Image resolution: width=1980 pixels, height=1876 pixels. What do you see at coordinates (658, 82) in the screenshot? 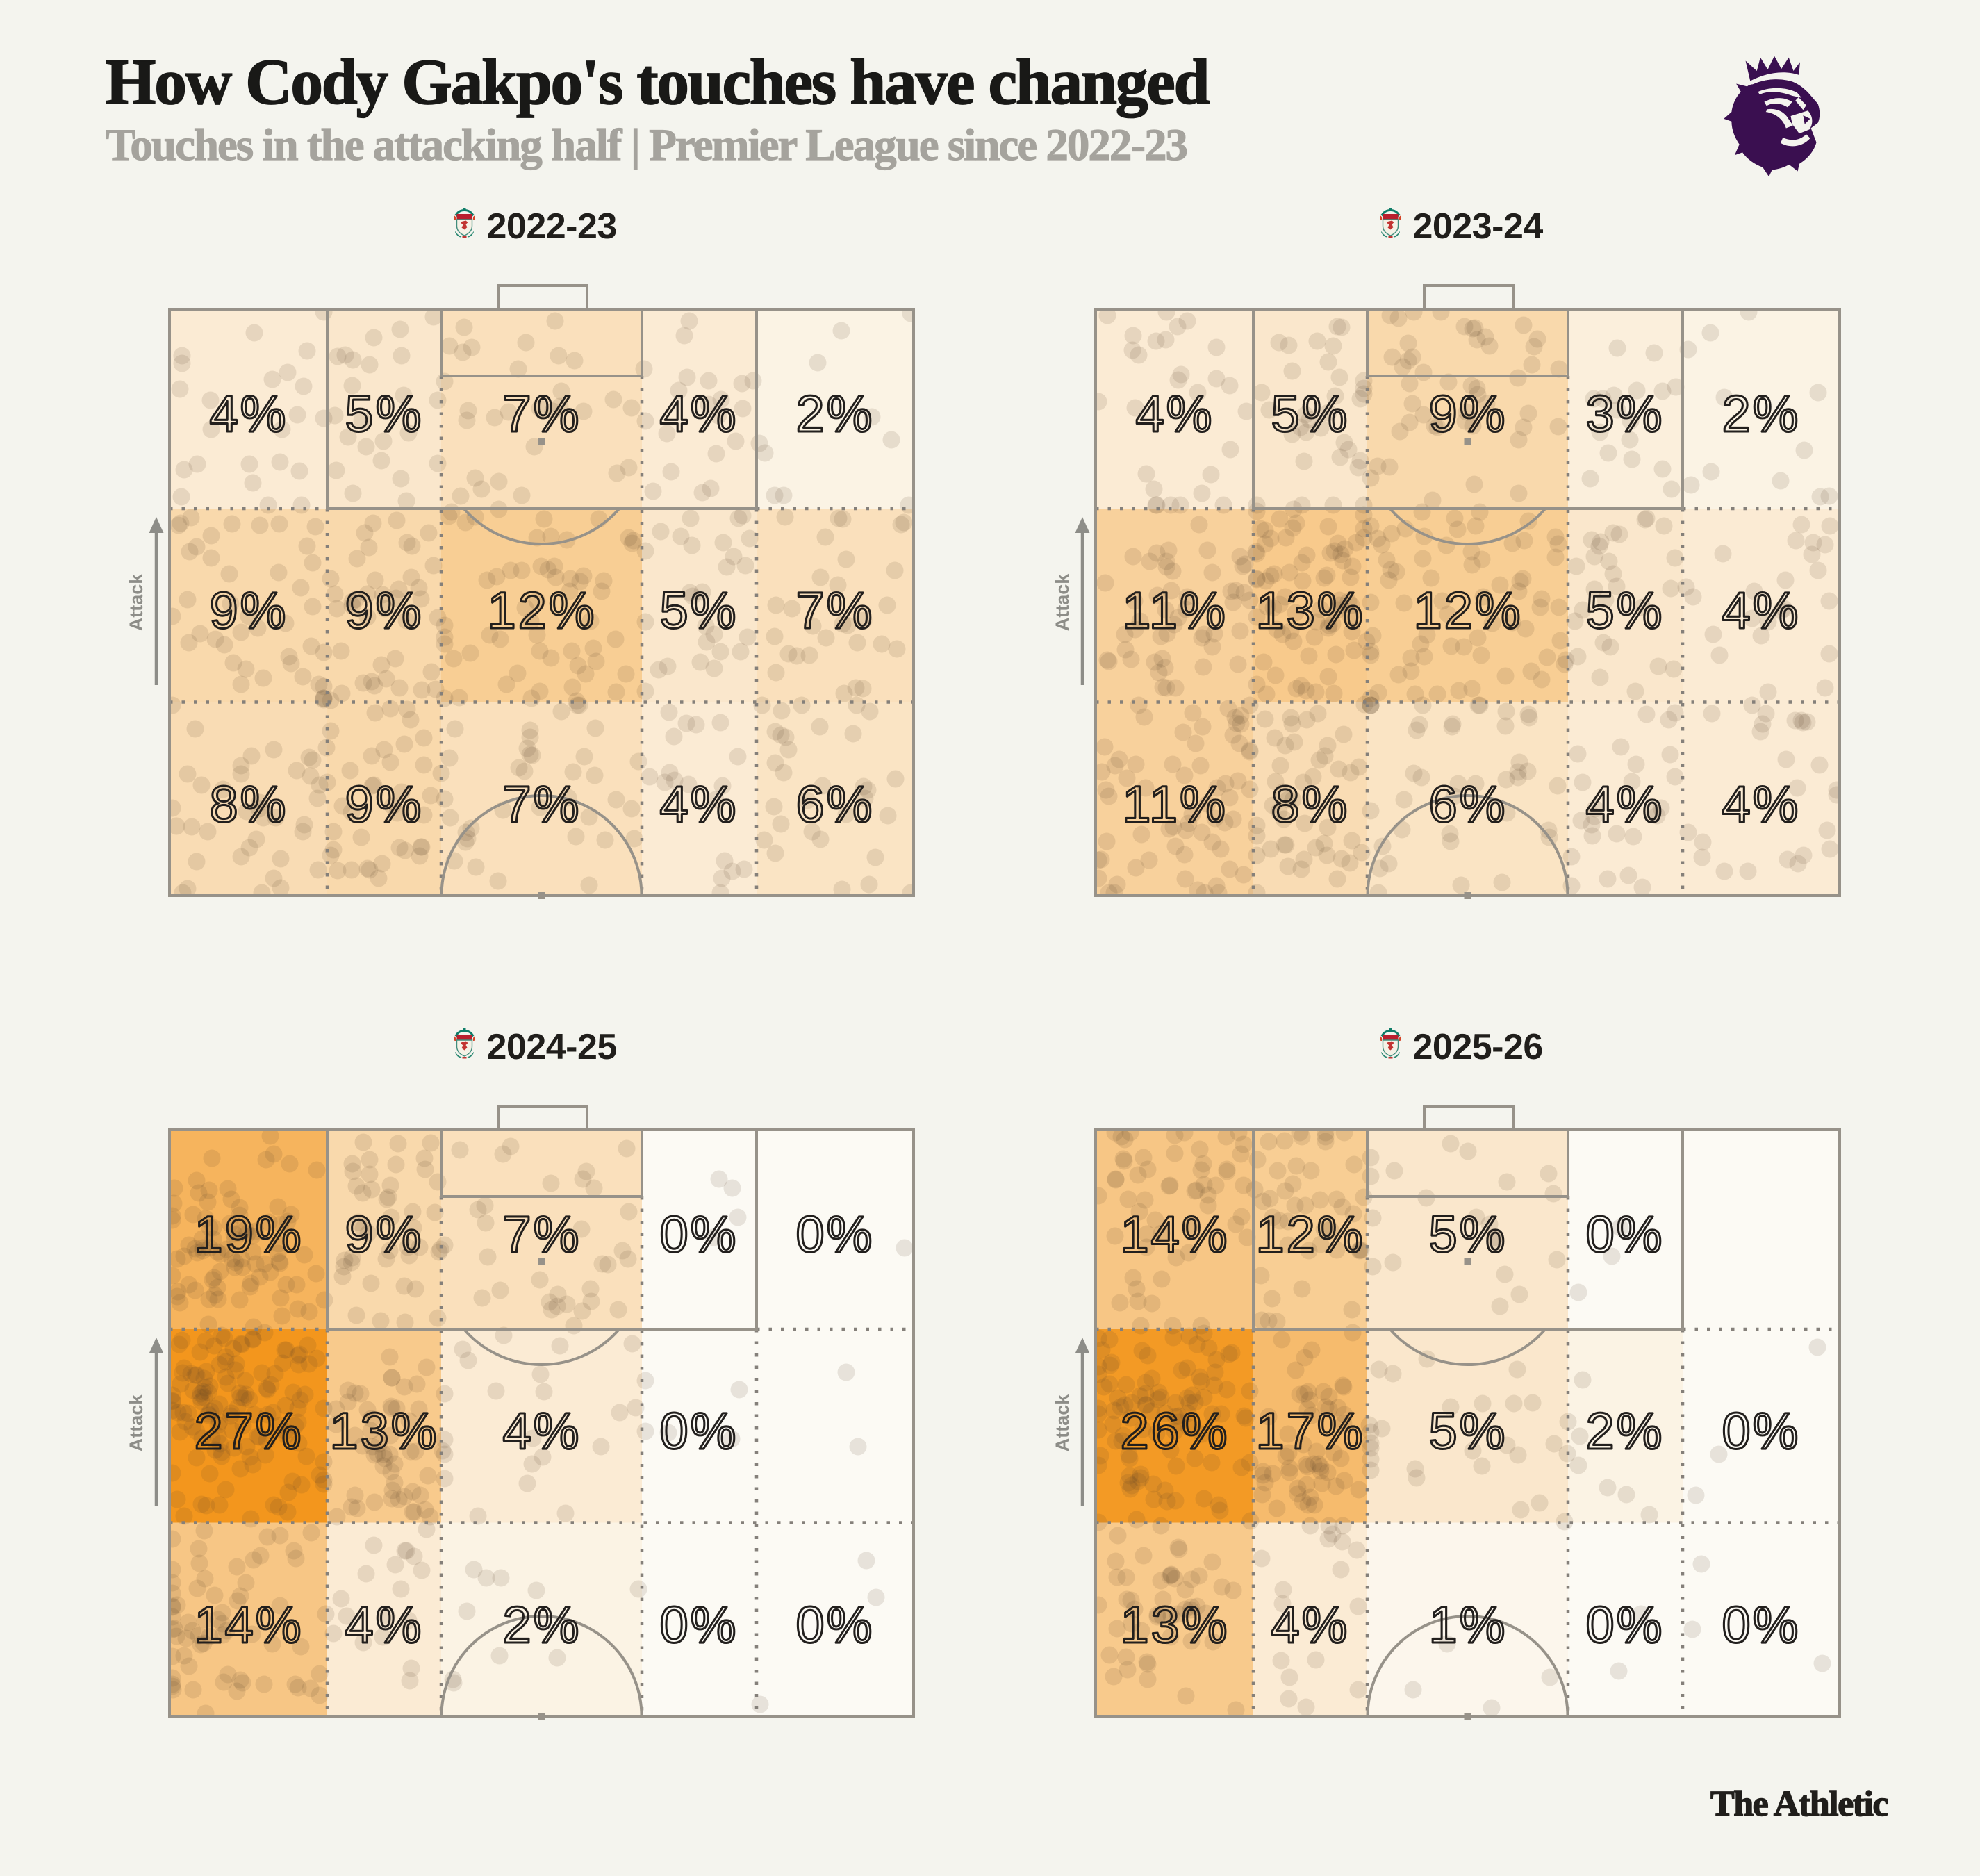
I see `svg-text:How Cody Gakpo's touches have: How Cody Gakpo's touches have changed` at bounding box center [658, 82].